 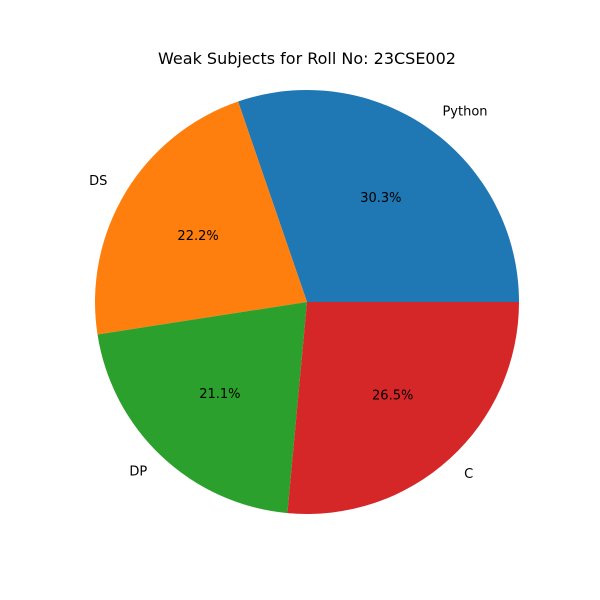 What do you see at coordinates (197, 236) in the screenshot?
I see `percent-label-ds: 22.2%` at bounding box center [197, 236].